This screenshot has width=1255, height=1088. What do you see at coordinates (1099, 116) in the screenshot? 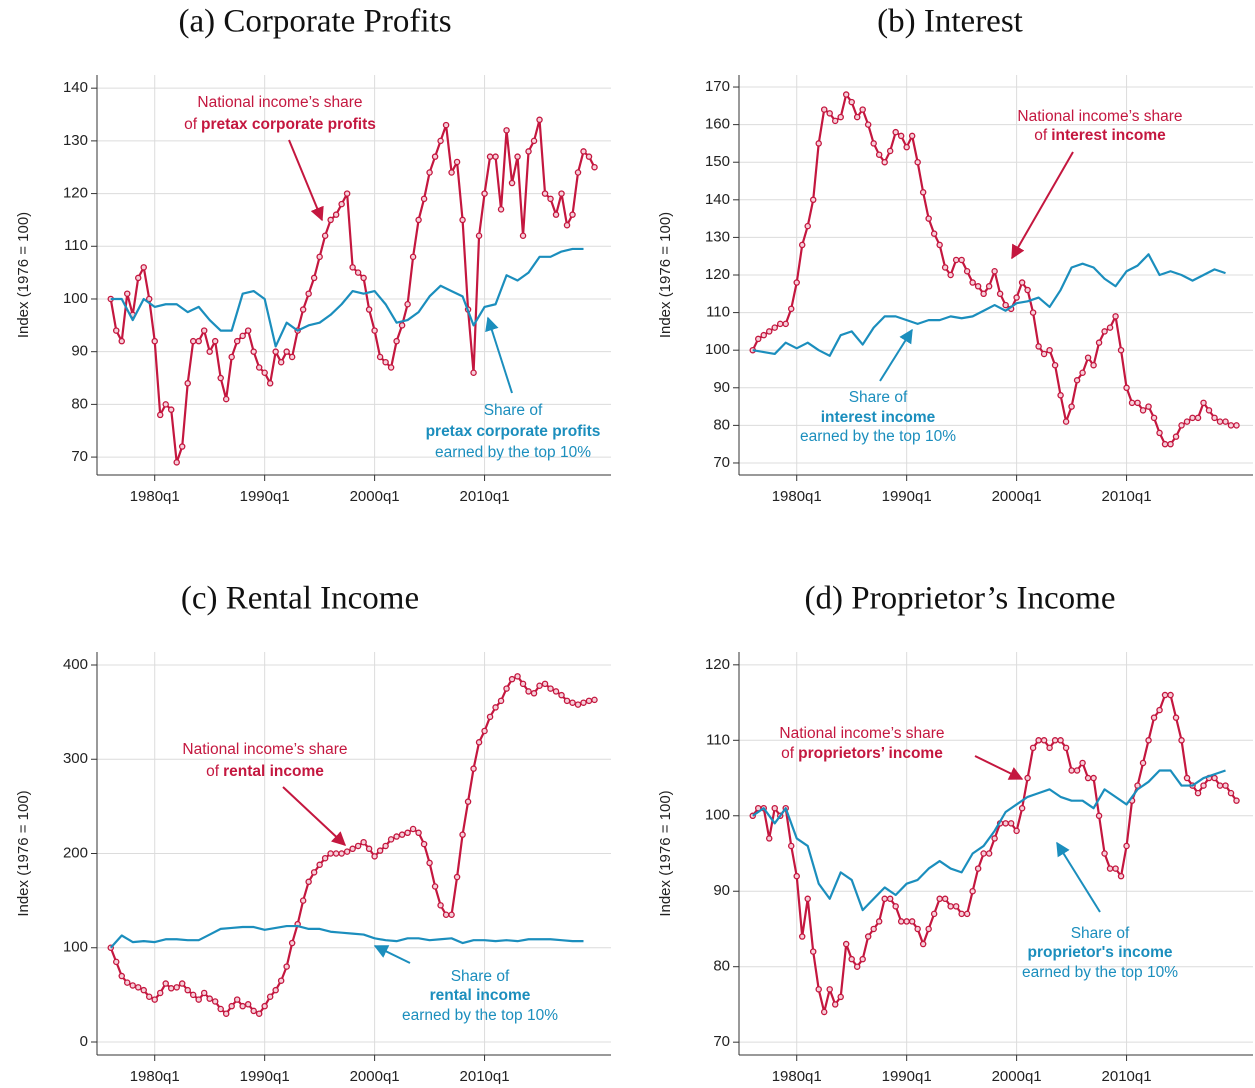
I see `annotation: National income’s share` at bounding box center [1099, 116].